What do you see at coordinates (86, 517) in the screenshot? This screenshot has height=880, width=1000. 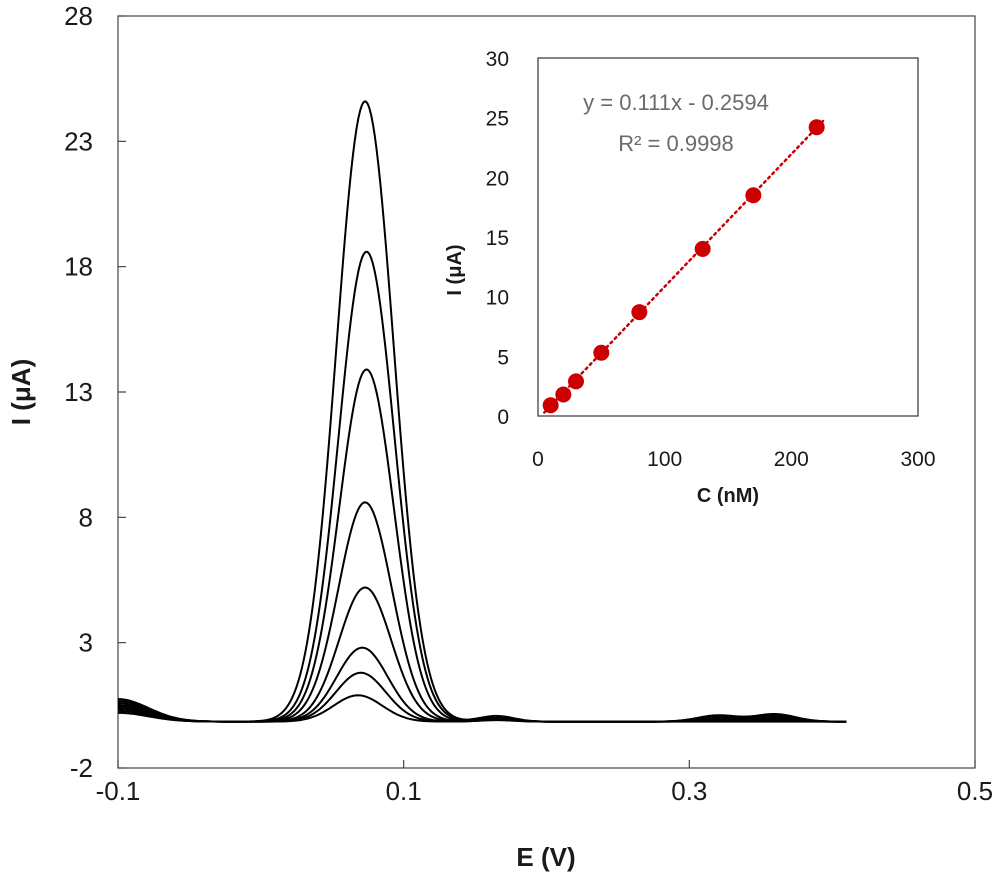 I see `main-y-tick-label: 8` at bounding box center [86, 517].